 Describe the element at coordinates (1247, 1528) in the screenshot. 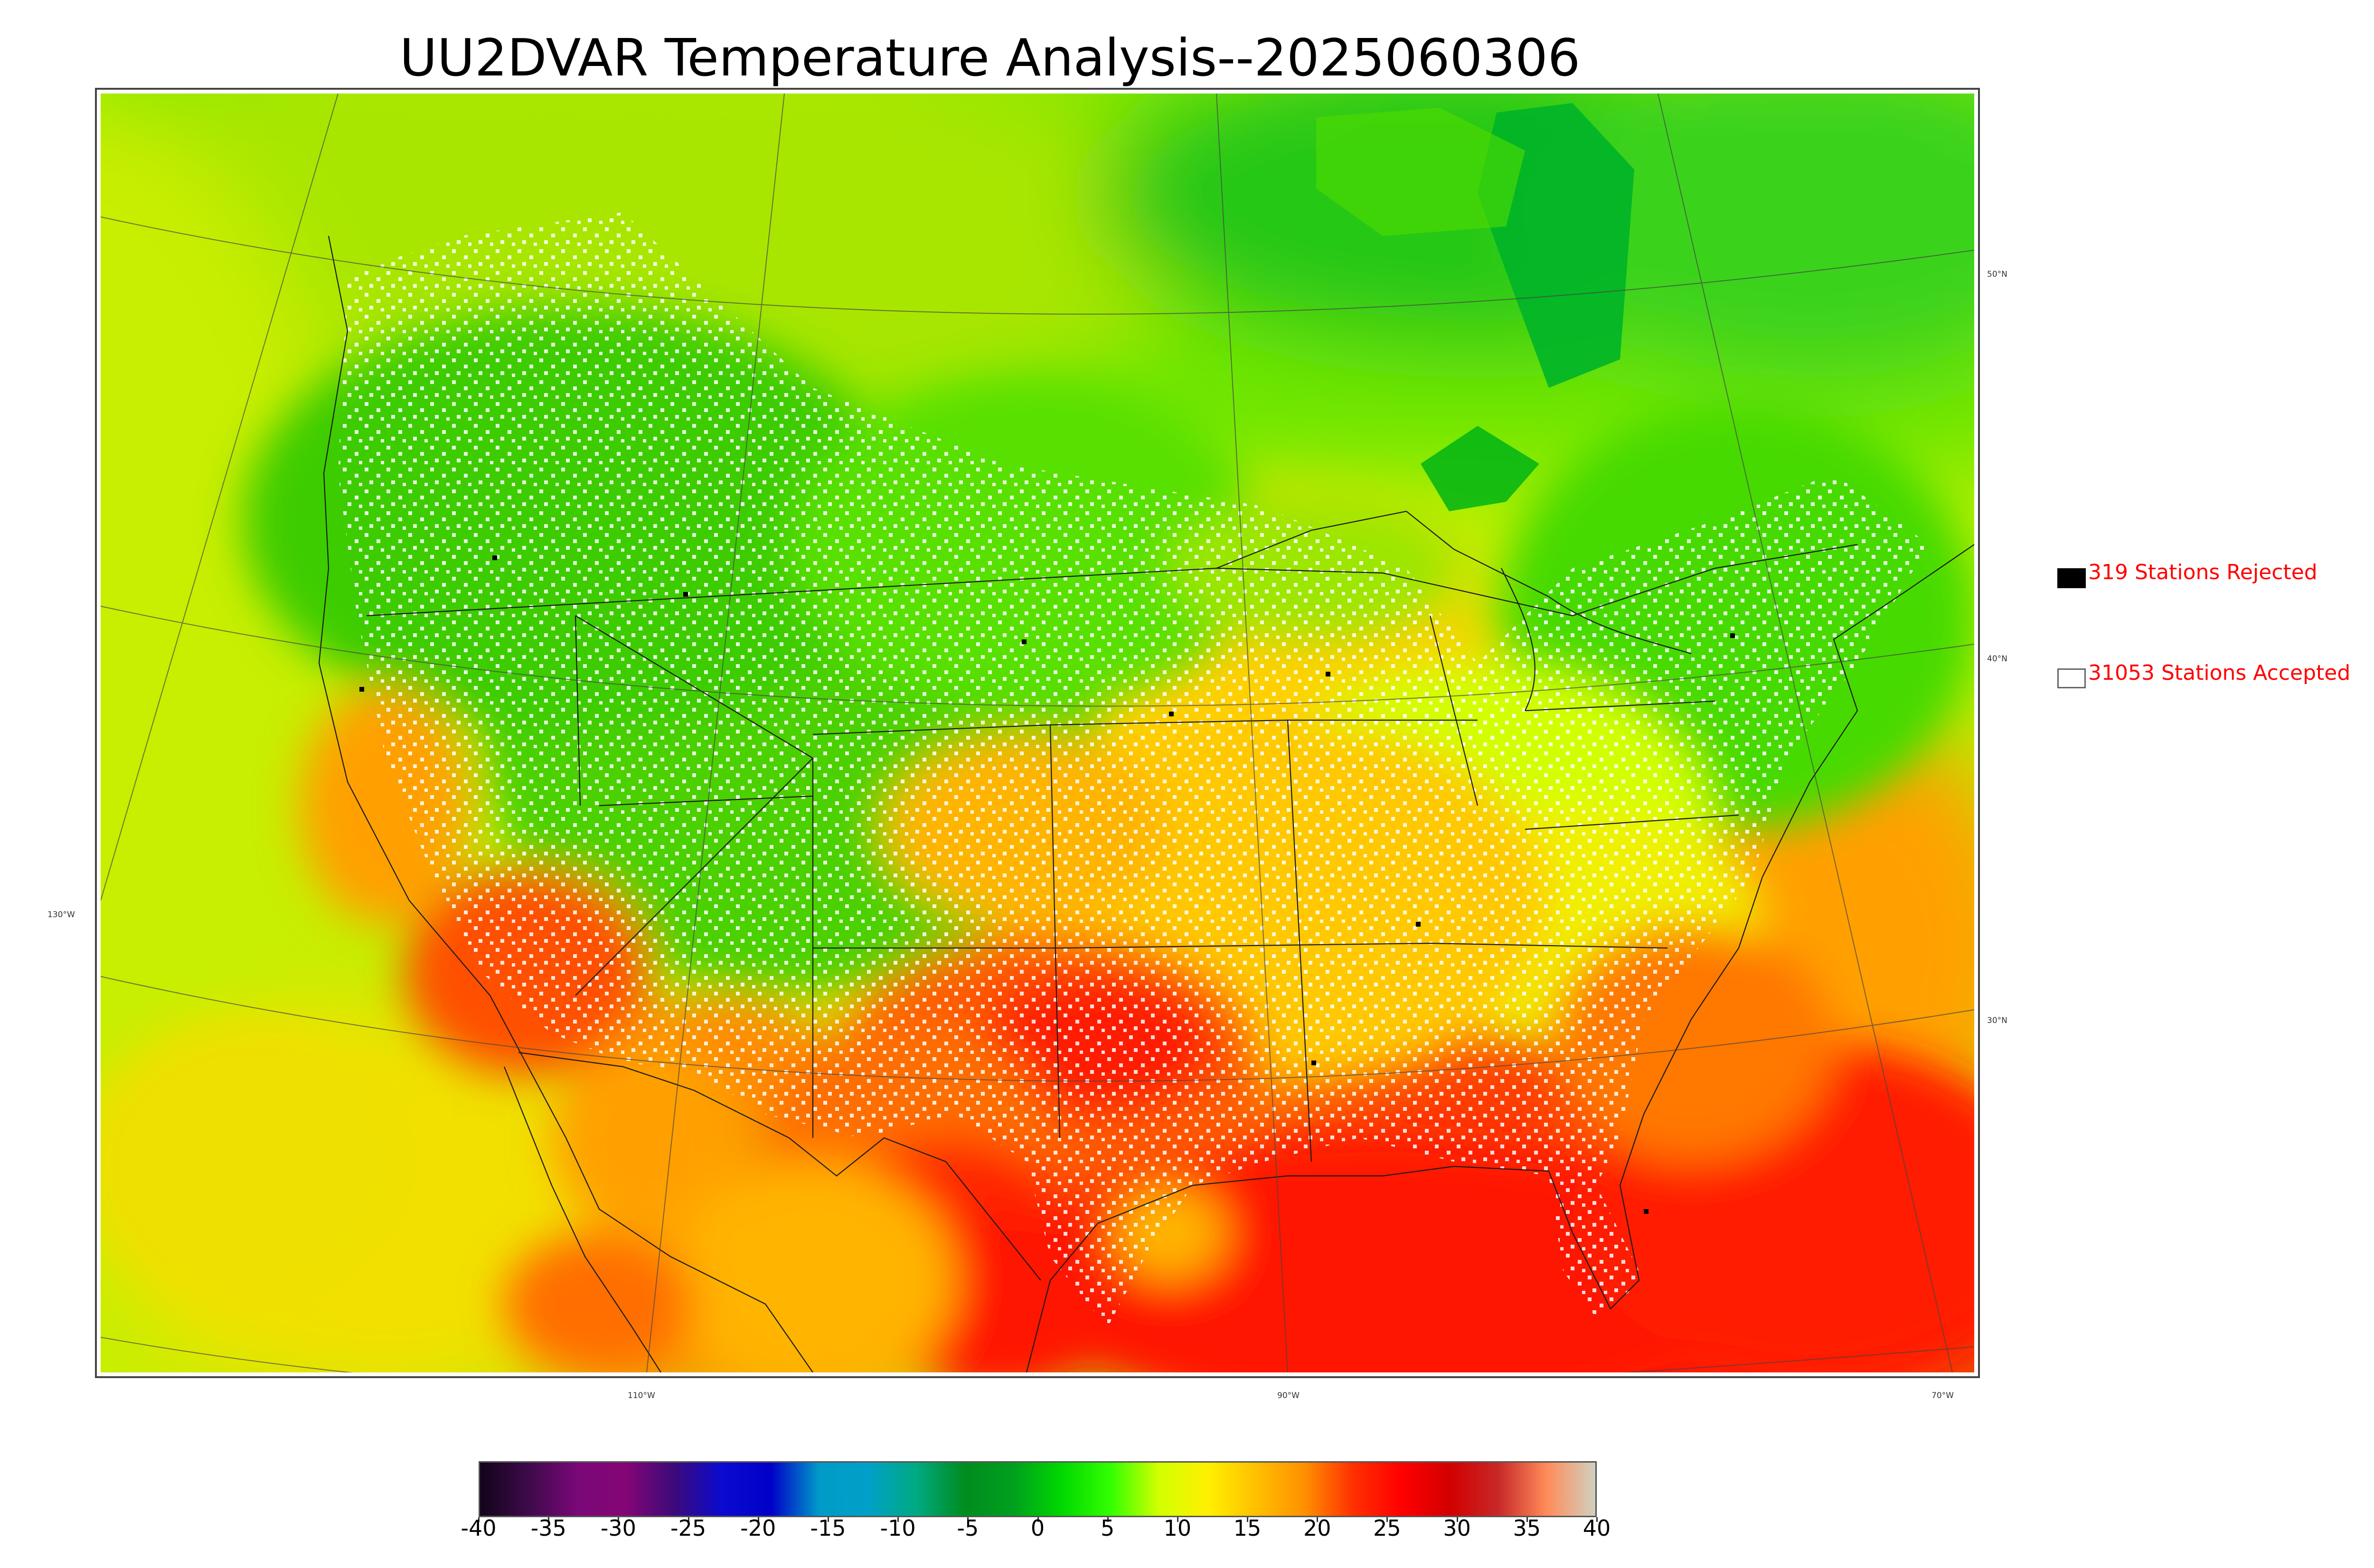

I see `colorbar-tick-label: 15` at that location.